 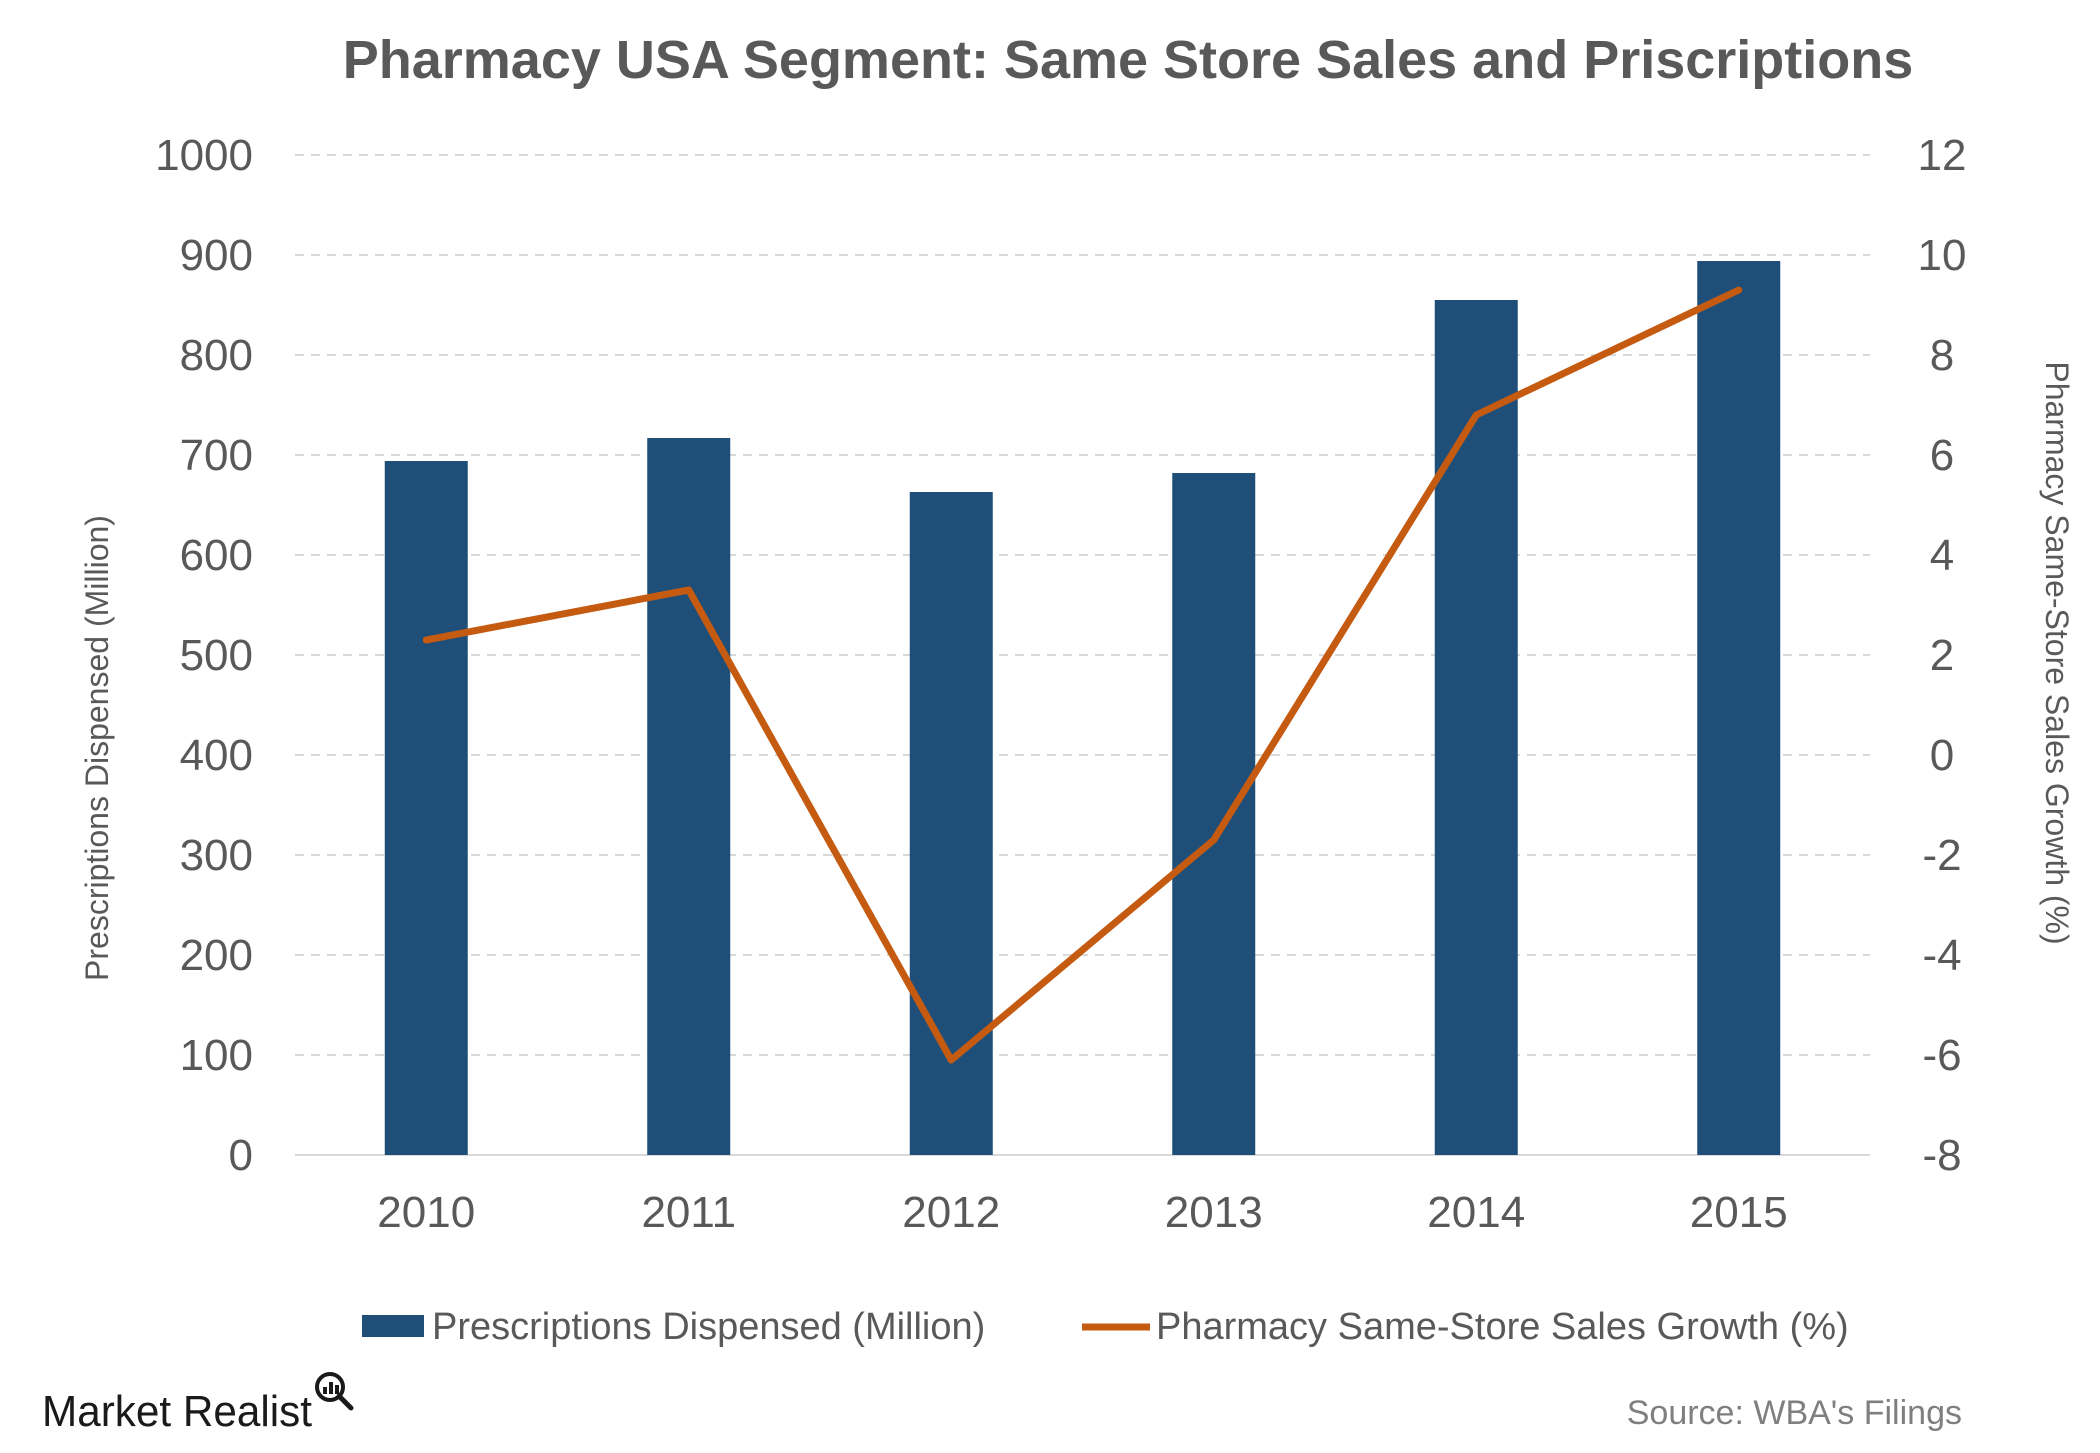 What do you see at coordinates (426, 1212) in the screenshot?
I see `x-tick-label: 2010` at bounding box center [426, 1212].